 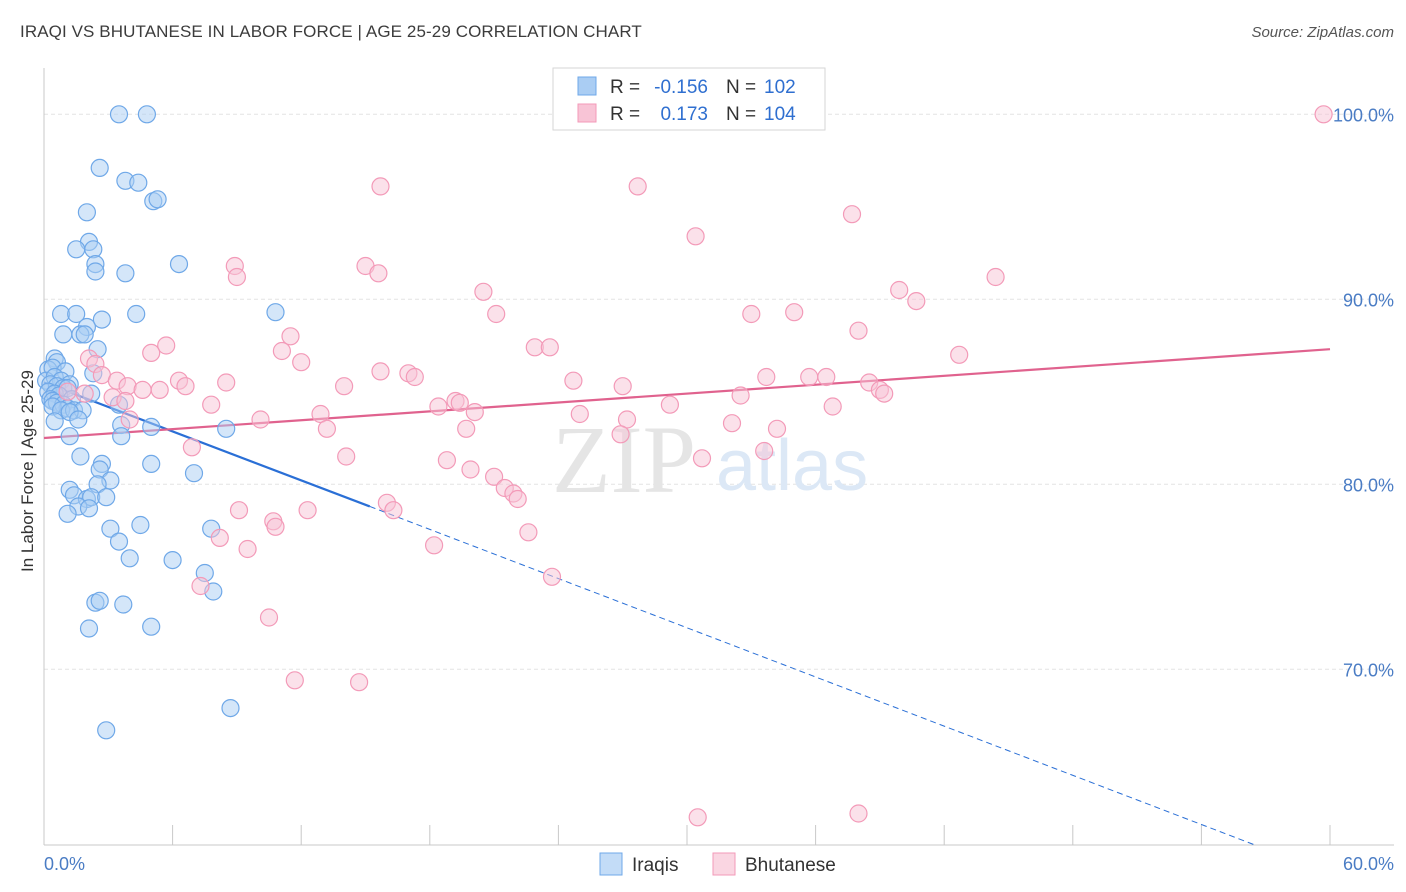 I want to click on stats-n-value: 102, so click(x=780, y=87).